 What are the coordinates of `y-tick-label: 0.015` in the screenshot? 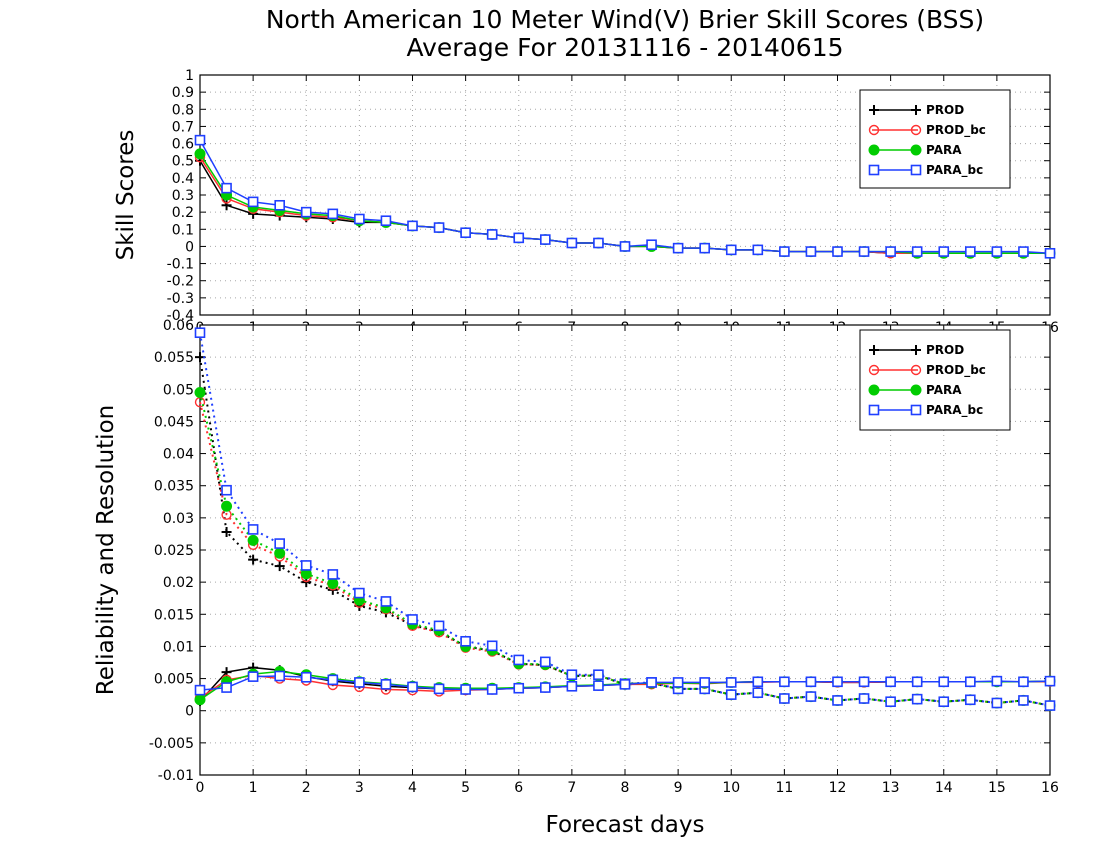 It's located at (174, 615).